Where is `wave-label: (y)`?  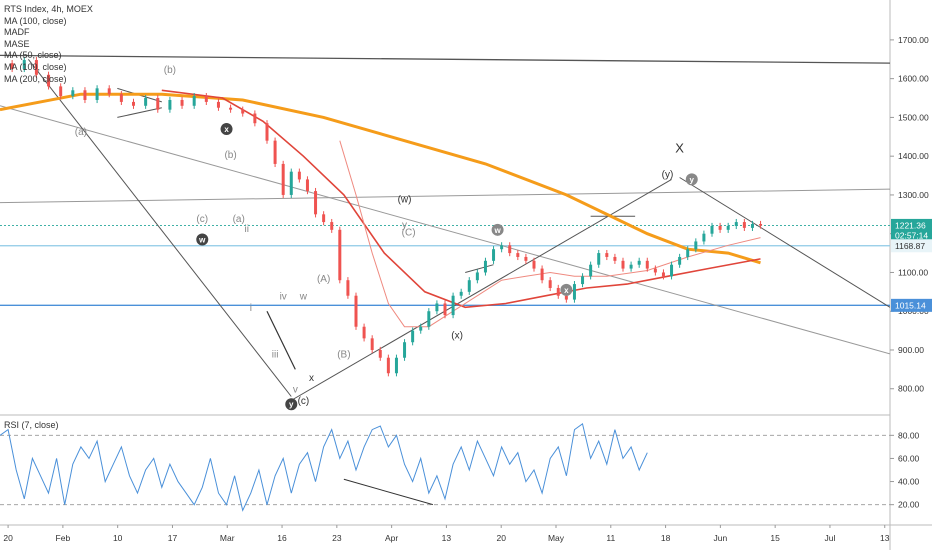 wave-label: (y) is located at coordinates (668, 174).